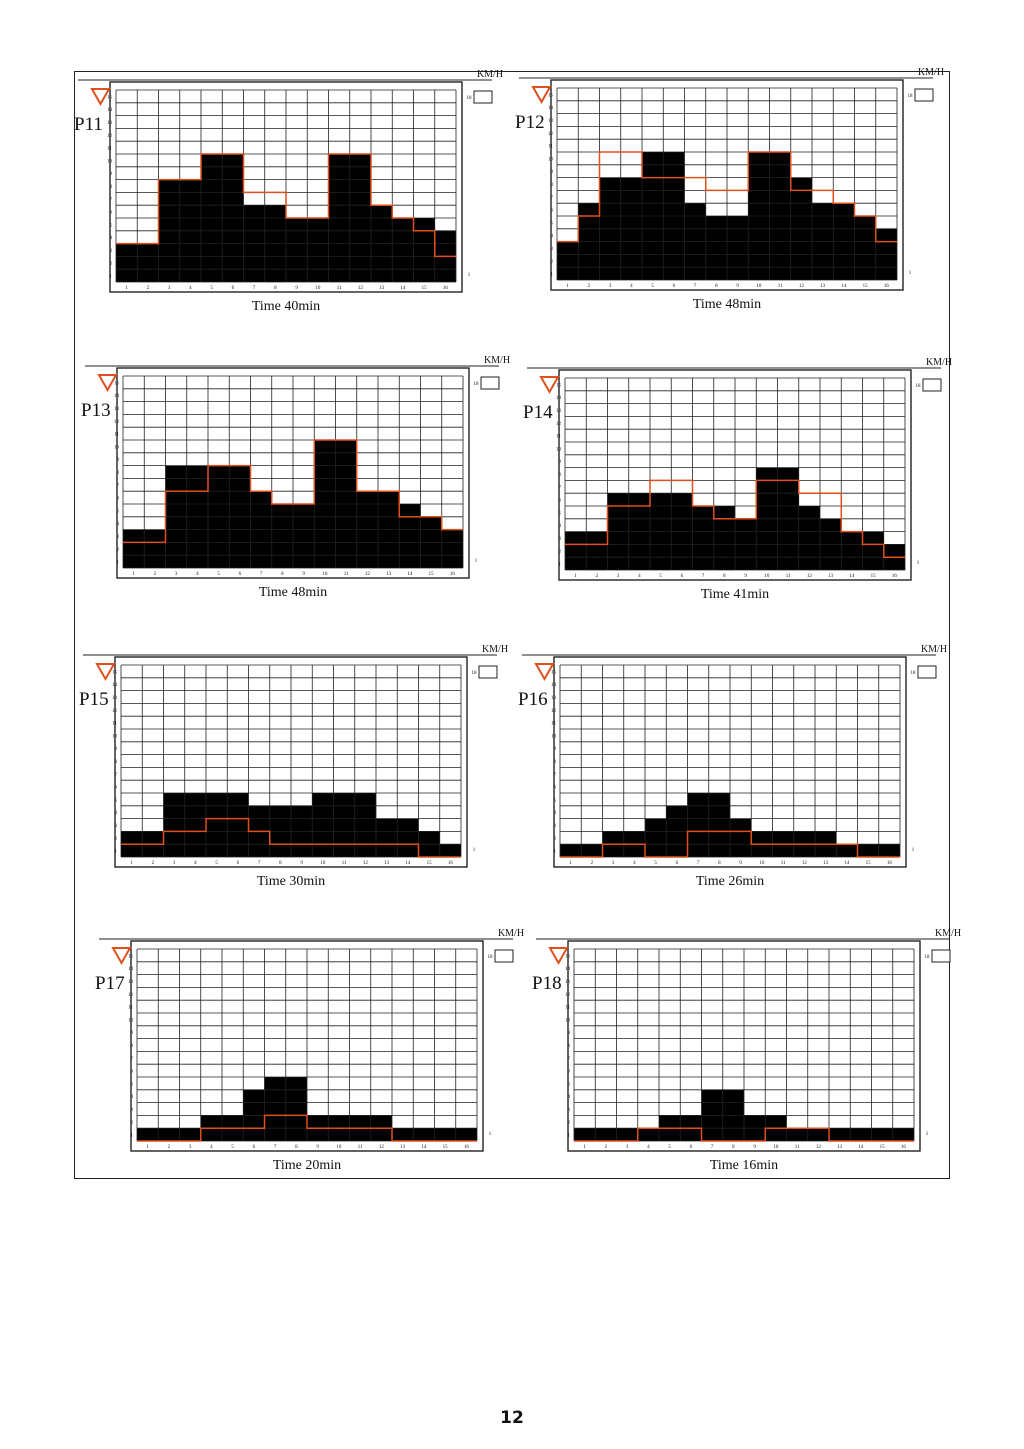 Image resolution: width=1024 pixels, height=1449 pixels. What do you see at coordinates (301, 863) in the screenshot?
I see `p15-x-tick: 9` at bounding box center [301, 863].